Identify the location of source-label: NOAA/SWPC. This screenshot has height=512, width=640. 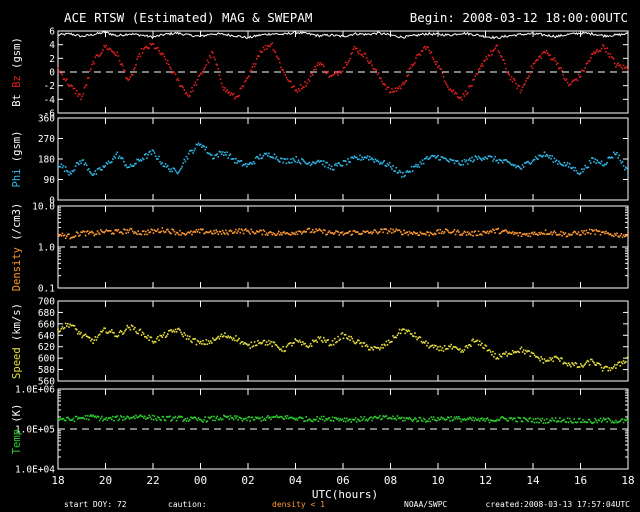
(426, 504).